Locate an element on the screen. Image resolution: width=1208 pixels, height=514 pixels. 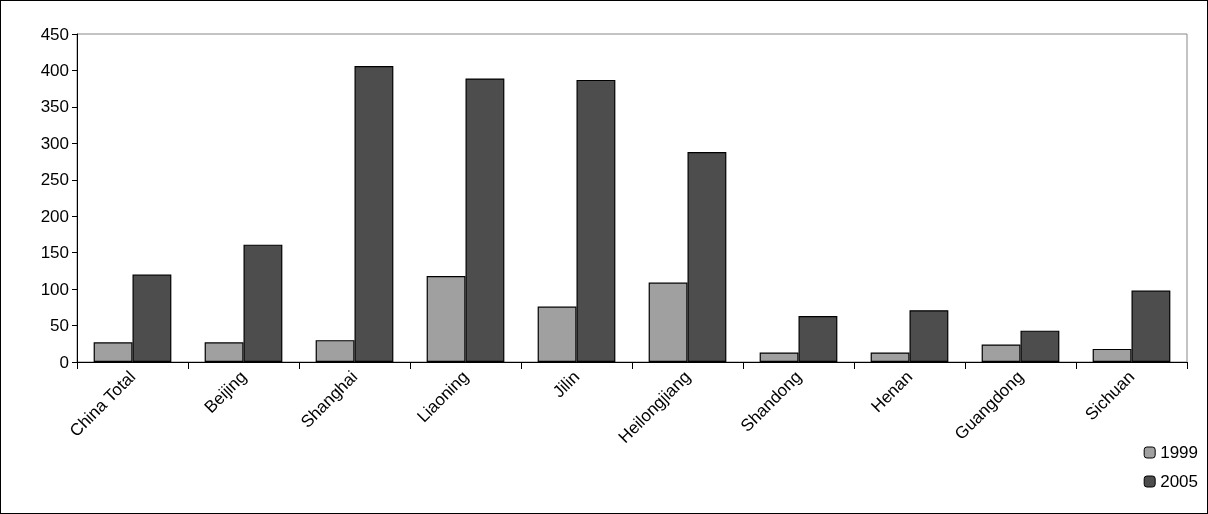
y-tick-label: 100 is located at coordinates (54, 289).